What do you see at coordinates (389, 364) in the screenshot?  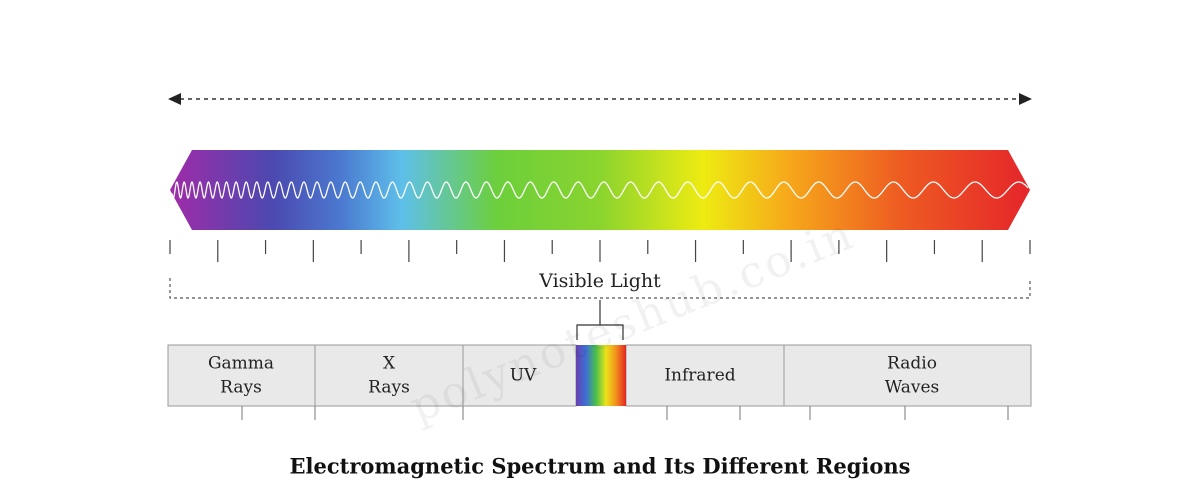 I see `region-label: X` at bounding box center [389, 364].